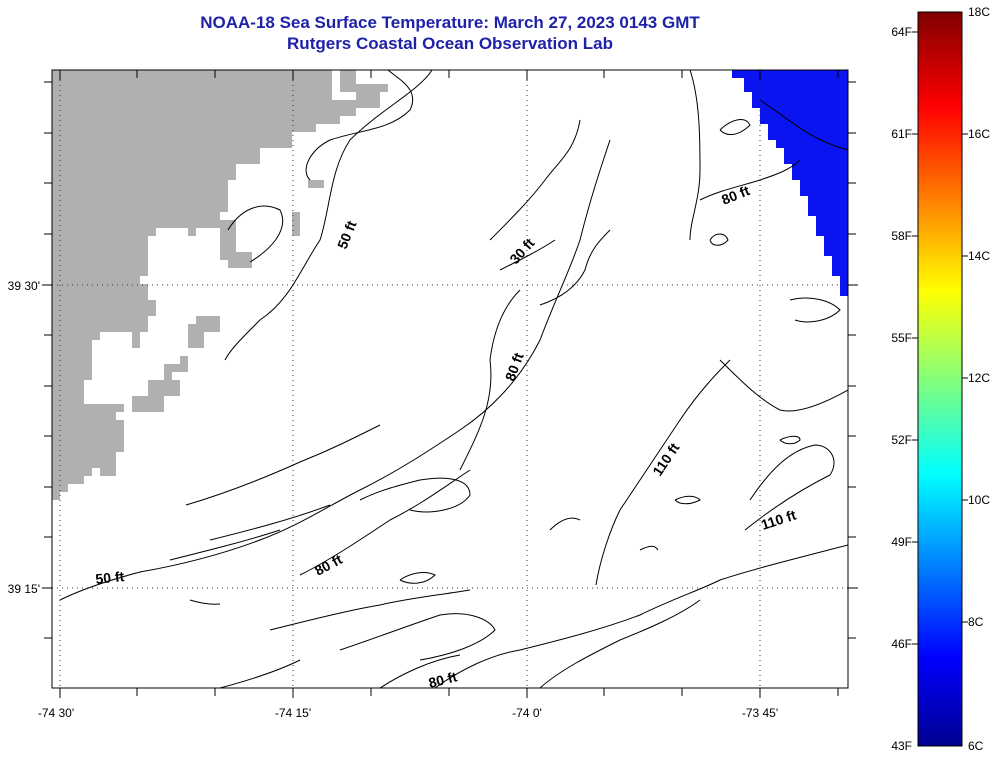 The height and width of the screenshot is (761, 992). I want to click on contour-label: 80 ft, so click(443, 679).